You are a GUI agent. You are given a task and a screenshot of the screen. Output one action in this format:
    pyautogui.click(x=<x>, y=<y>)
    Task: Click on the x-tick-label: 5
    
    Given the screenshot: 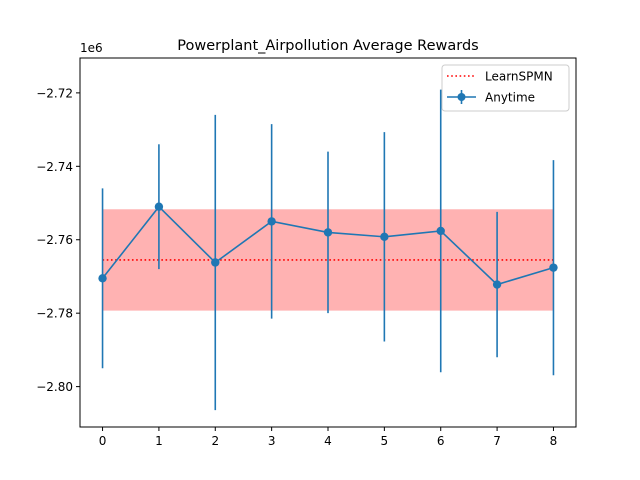 What is the action you would take?
    pyautogui.click(x=385, y=441)
    